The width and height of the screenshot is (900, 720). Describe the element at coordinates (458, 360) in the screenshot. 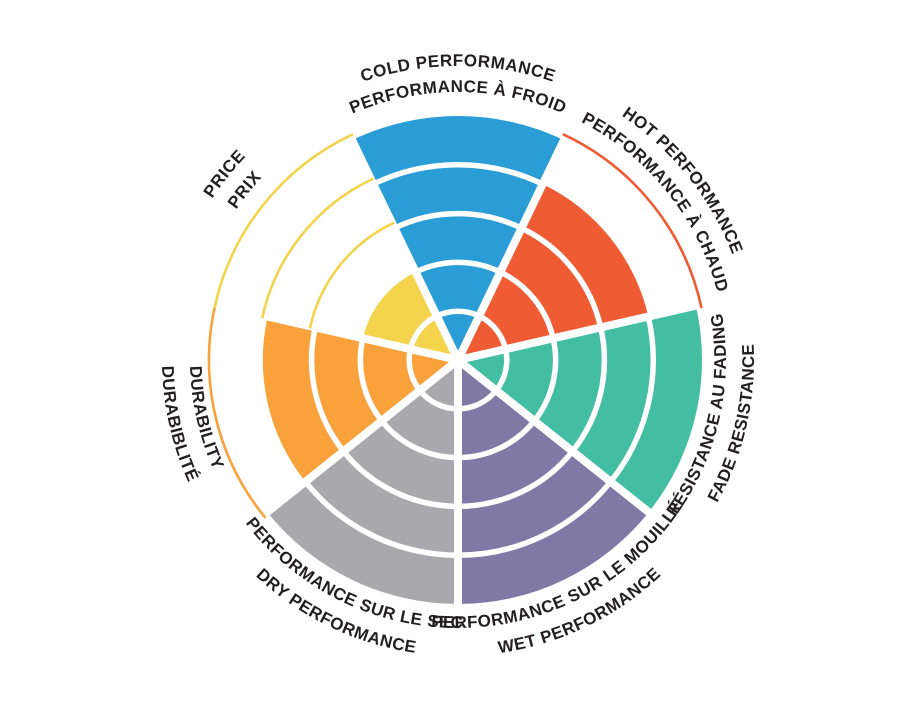

I see `center-hub` at that location.